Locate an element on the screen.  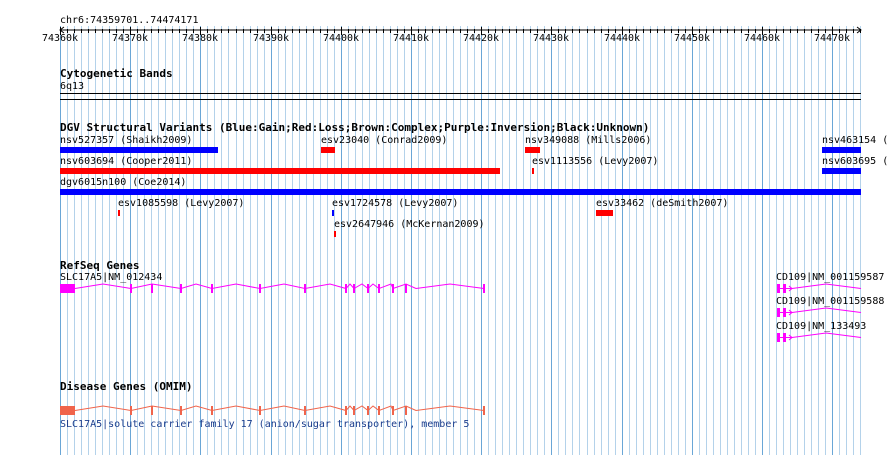
region-label: chr6:74359701..74474171 is located at coordinates (129, 20).